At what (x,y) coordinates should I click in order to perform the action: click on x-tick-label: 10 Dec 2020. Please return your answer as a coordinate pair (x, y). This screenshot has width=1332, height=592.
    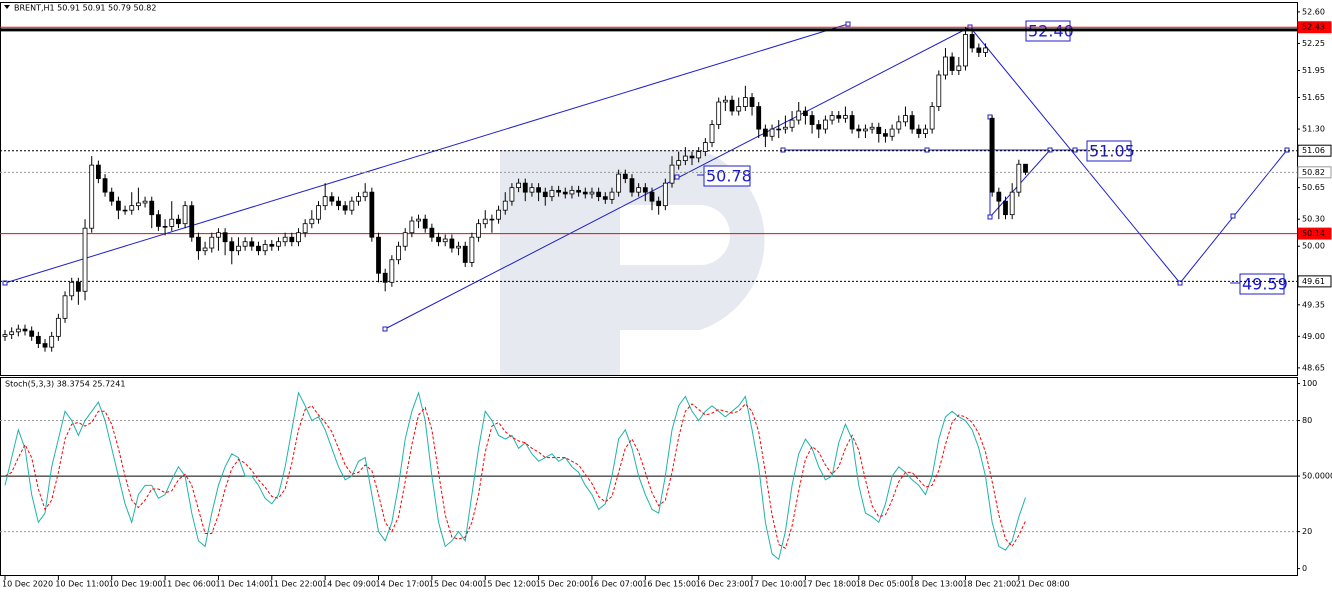
    Looking at the image, I should click on (27, 584).